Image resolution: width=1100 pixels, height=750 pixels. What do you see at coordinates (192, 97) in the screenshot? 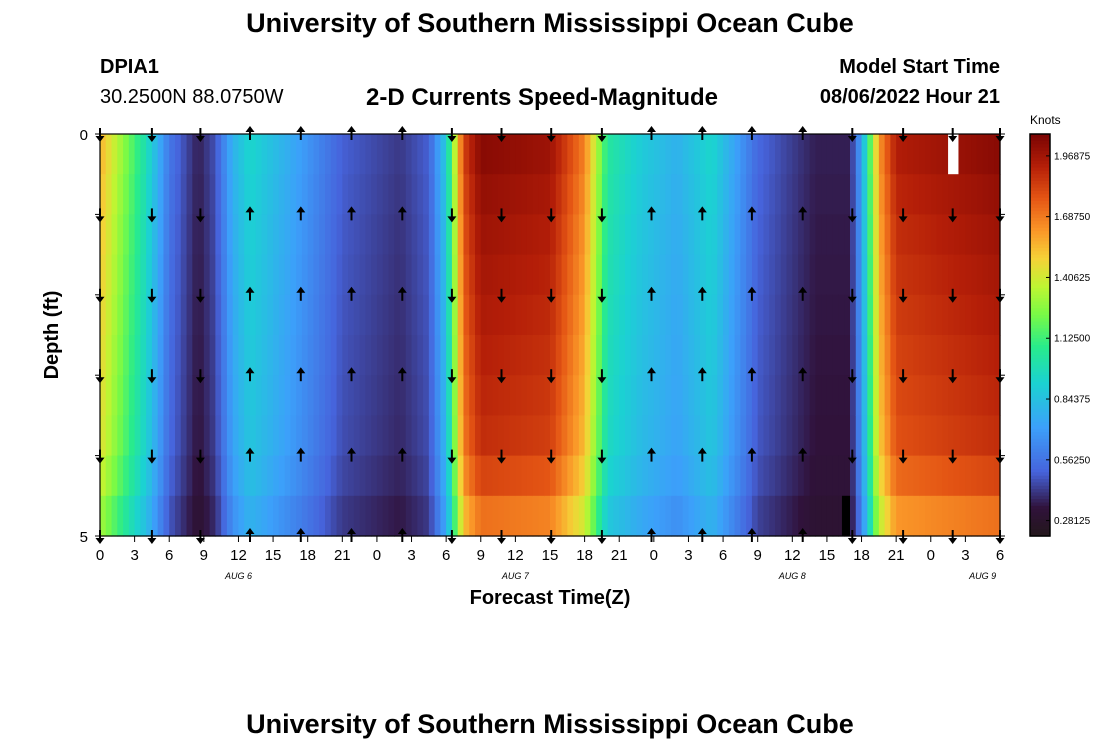
I see `station-coordinates: 30.2500N 88.0750W` at bounding box center [192, 97].